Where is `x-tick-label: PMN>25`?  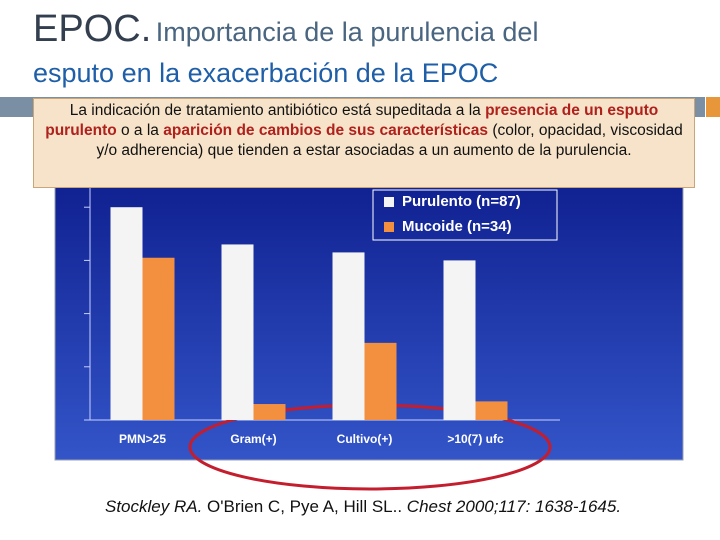 x-tick-label: PMN>25 is located at coordinates (142, 439).